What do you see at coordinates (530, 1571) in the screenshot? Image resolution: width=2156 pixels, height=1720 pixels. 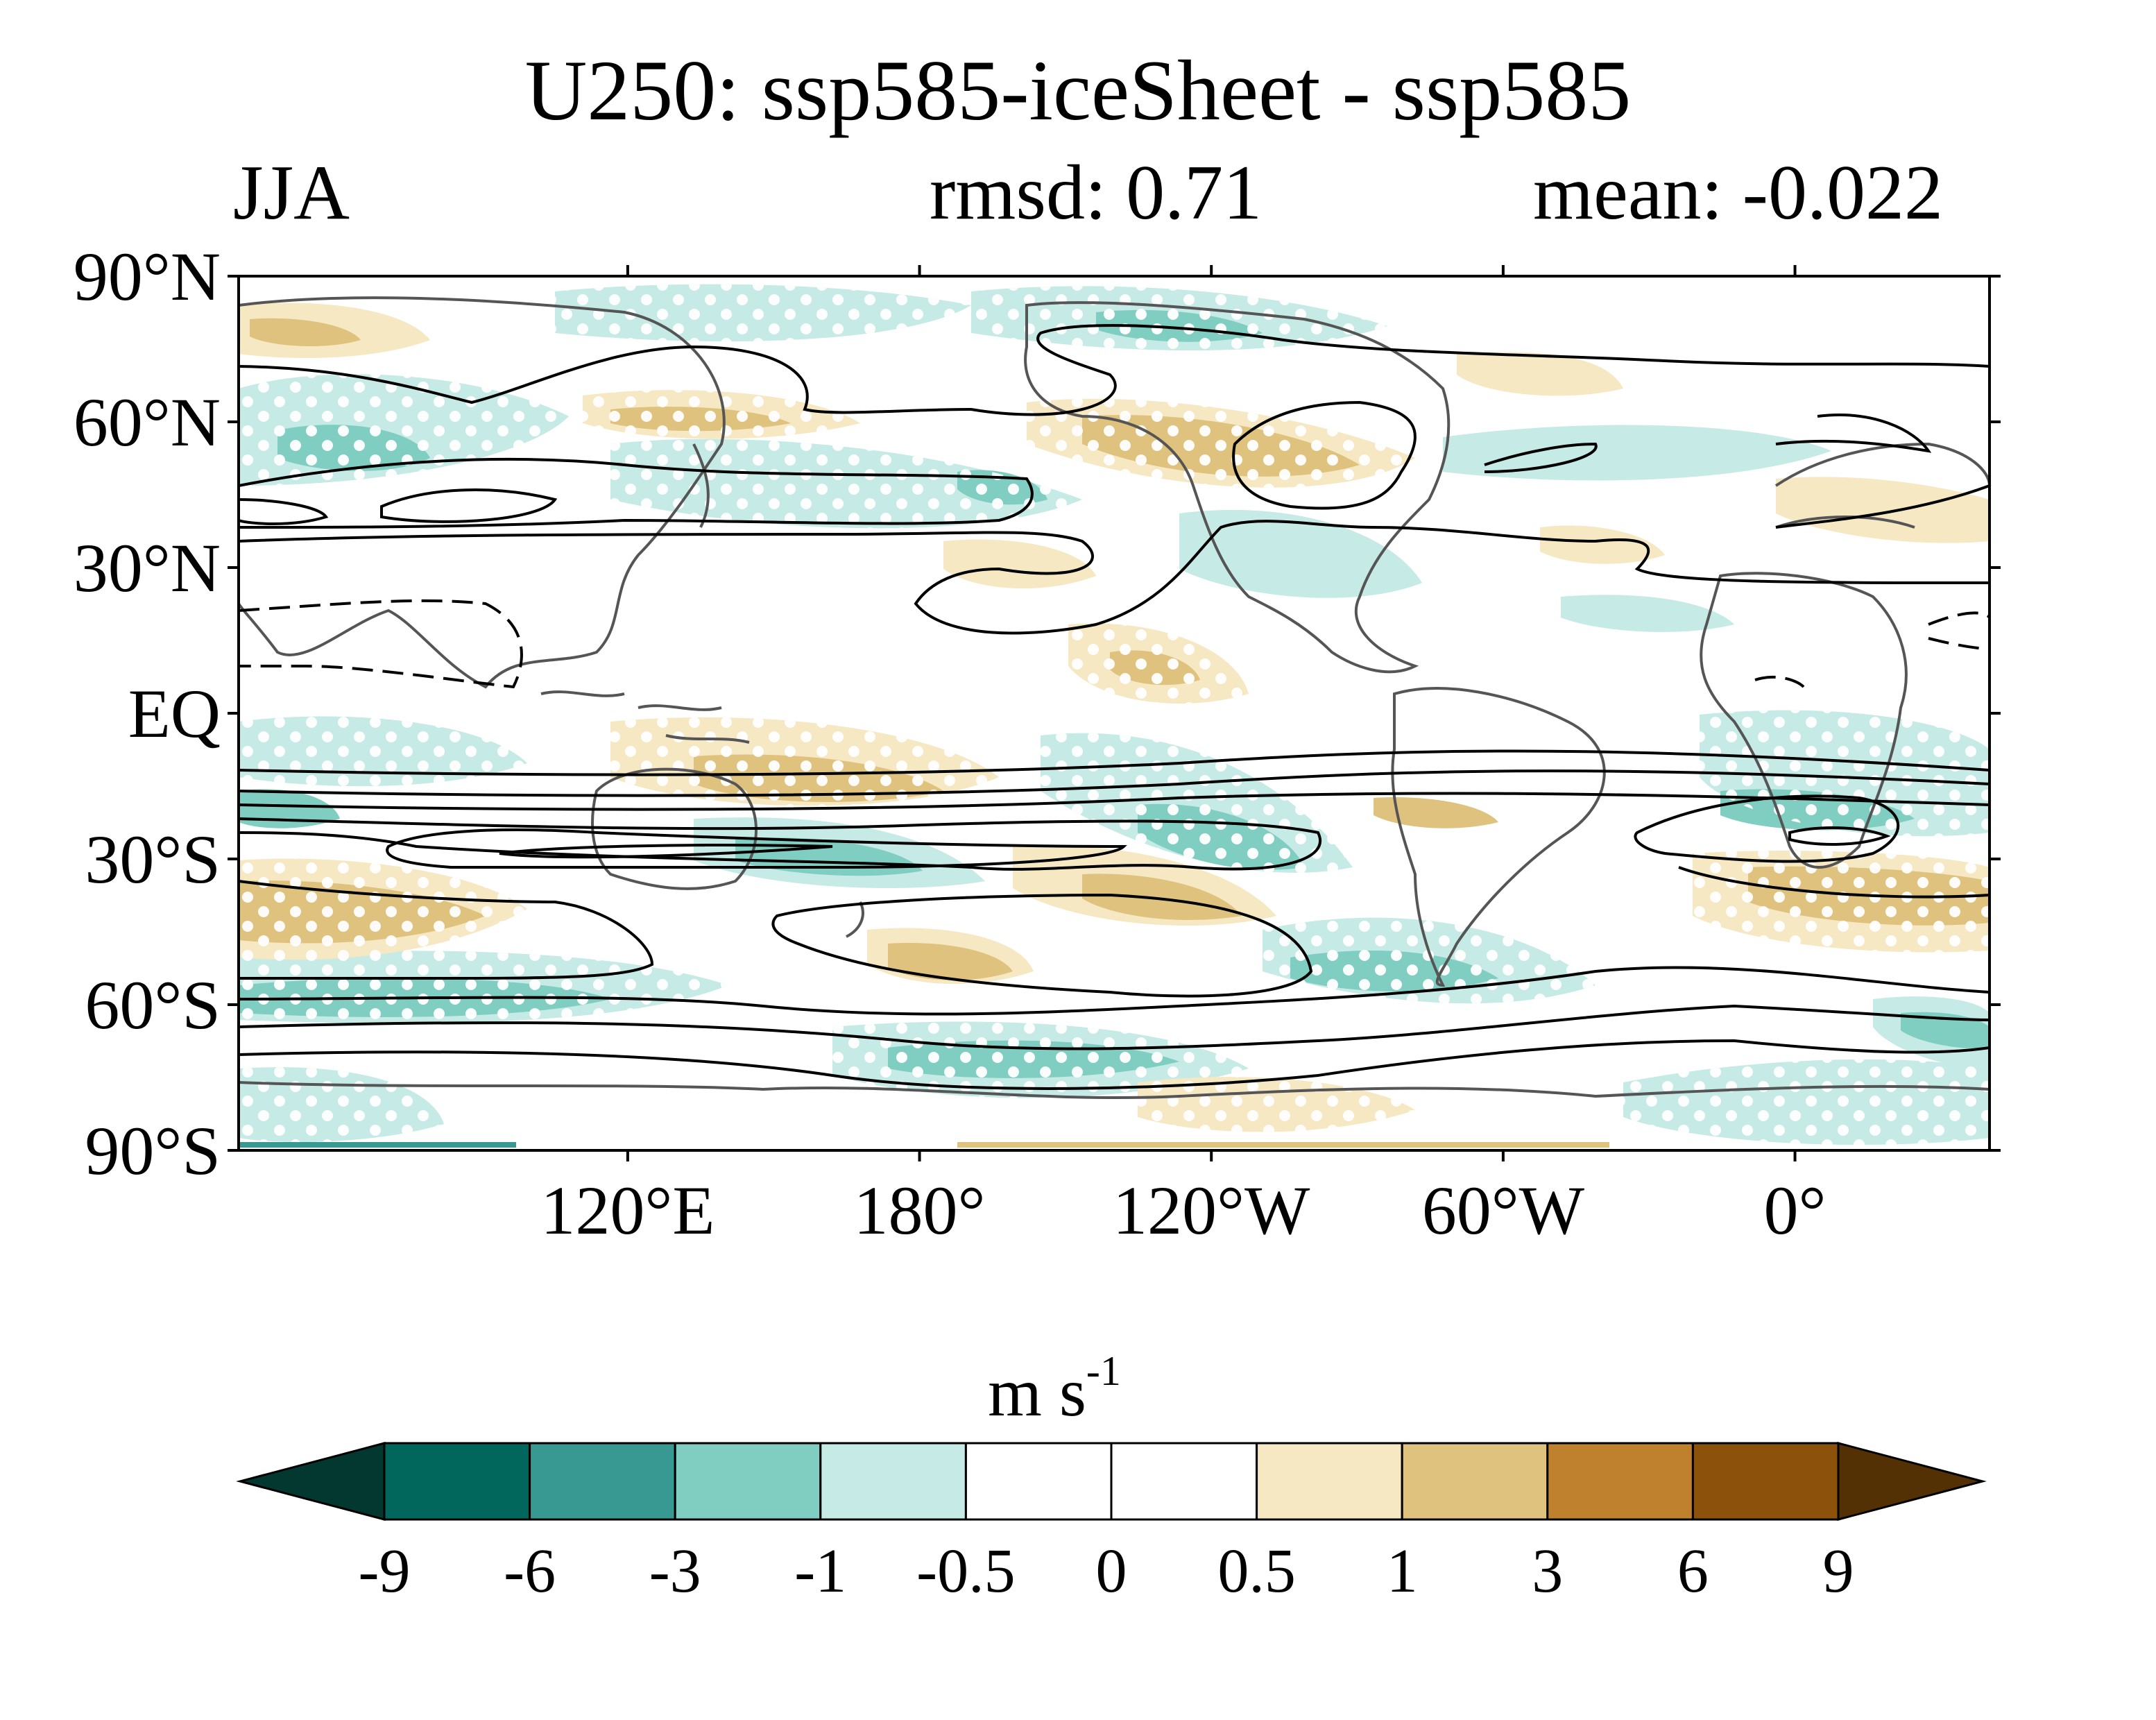 I see `colorbar-tick-label: -6` at bounding box center [530, 1571].